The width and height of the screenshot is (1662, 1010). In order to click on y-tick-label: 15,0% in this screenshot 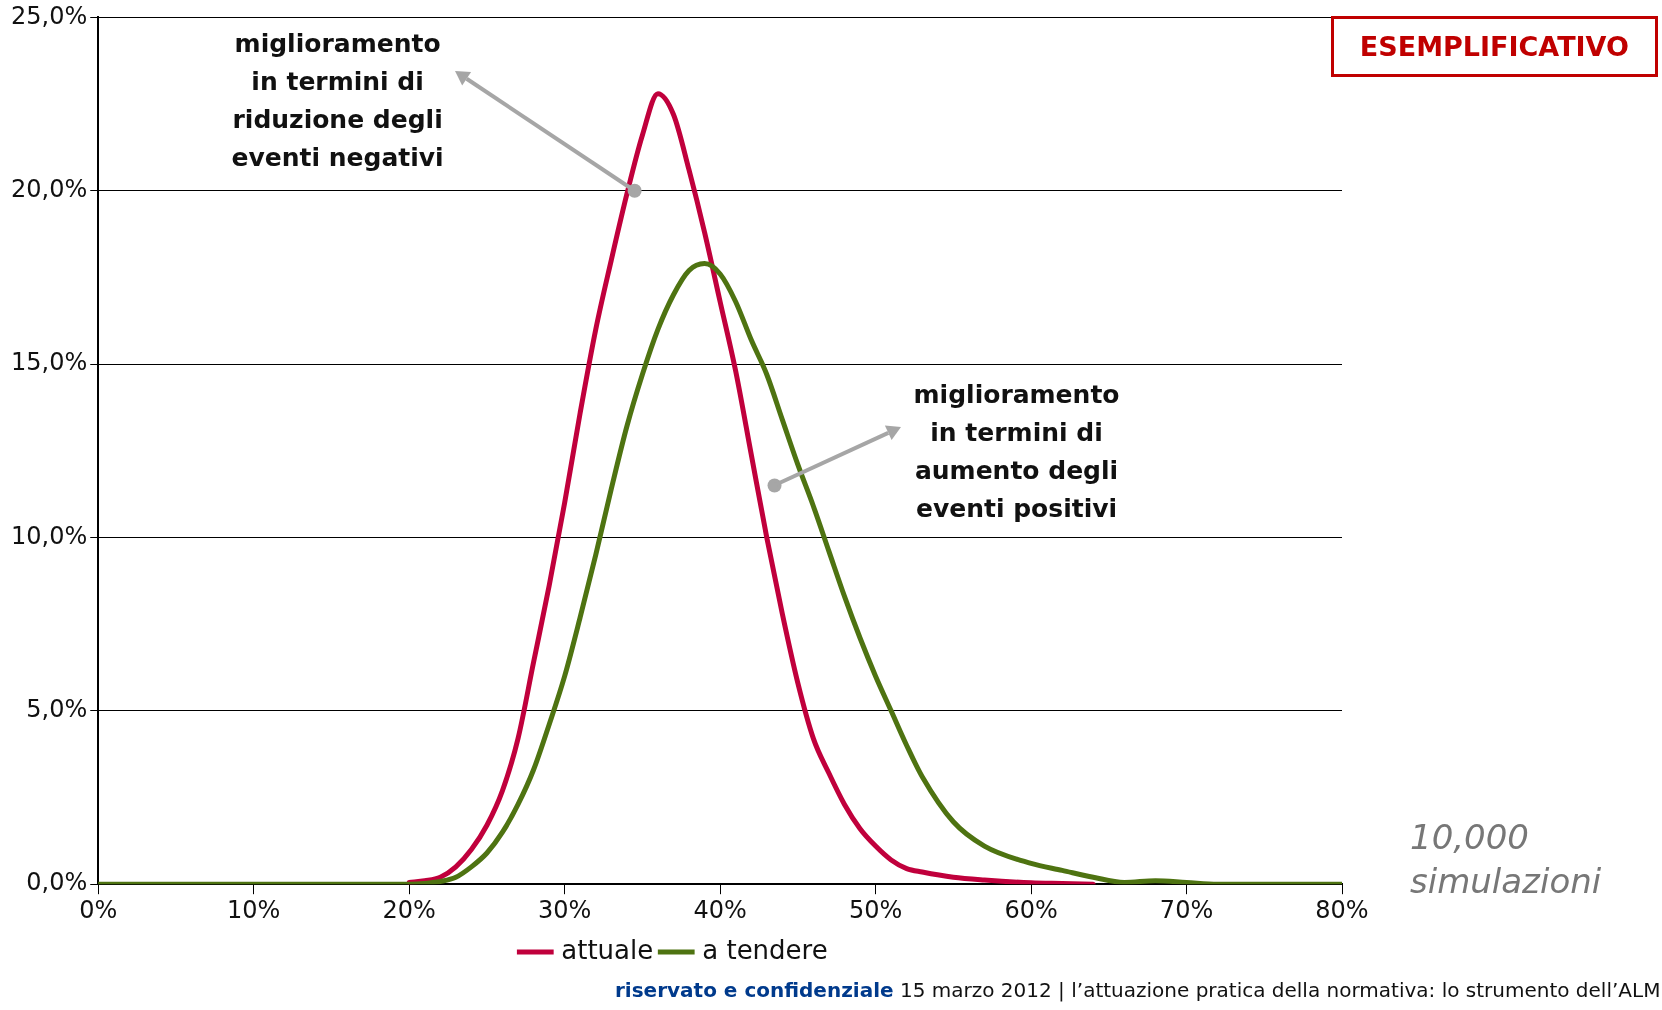, I will do `click(49, 362)`.